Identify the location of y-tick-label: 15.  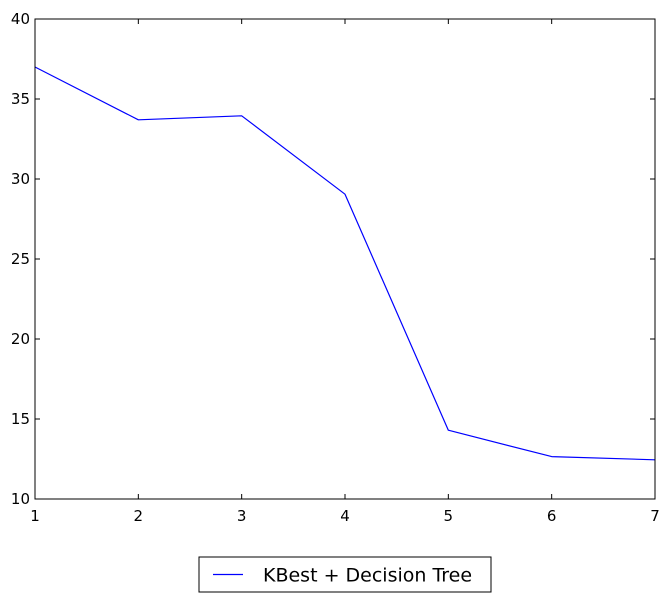
(20, 419).